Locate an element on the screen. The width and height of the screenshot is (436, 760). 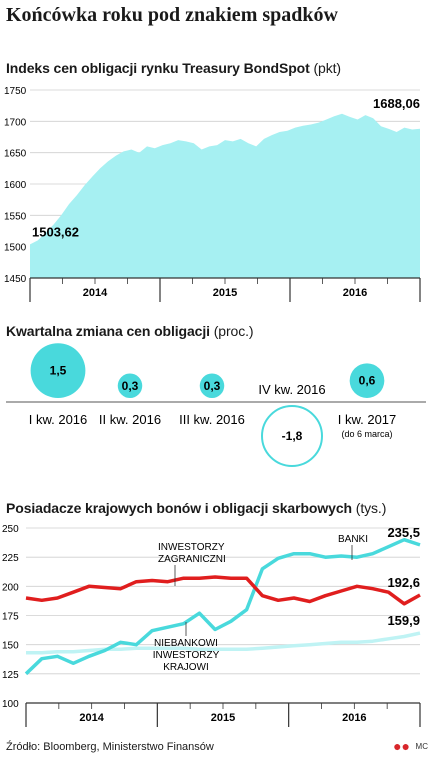
chart2-category-label: I kw. 2016 is located at coordinates (58, 419).